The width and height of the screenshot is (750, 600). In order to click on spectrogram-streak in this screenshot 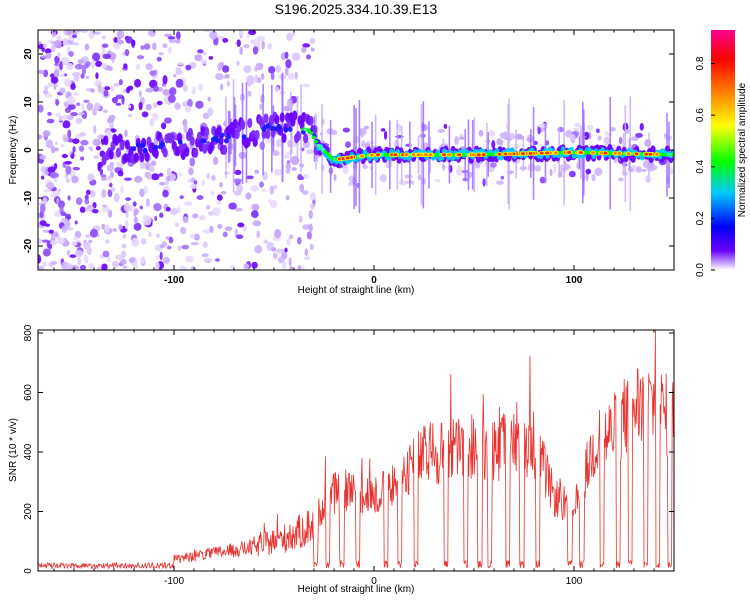, I will do `click(246, 132)`.